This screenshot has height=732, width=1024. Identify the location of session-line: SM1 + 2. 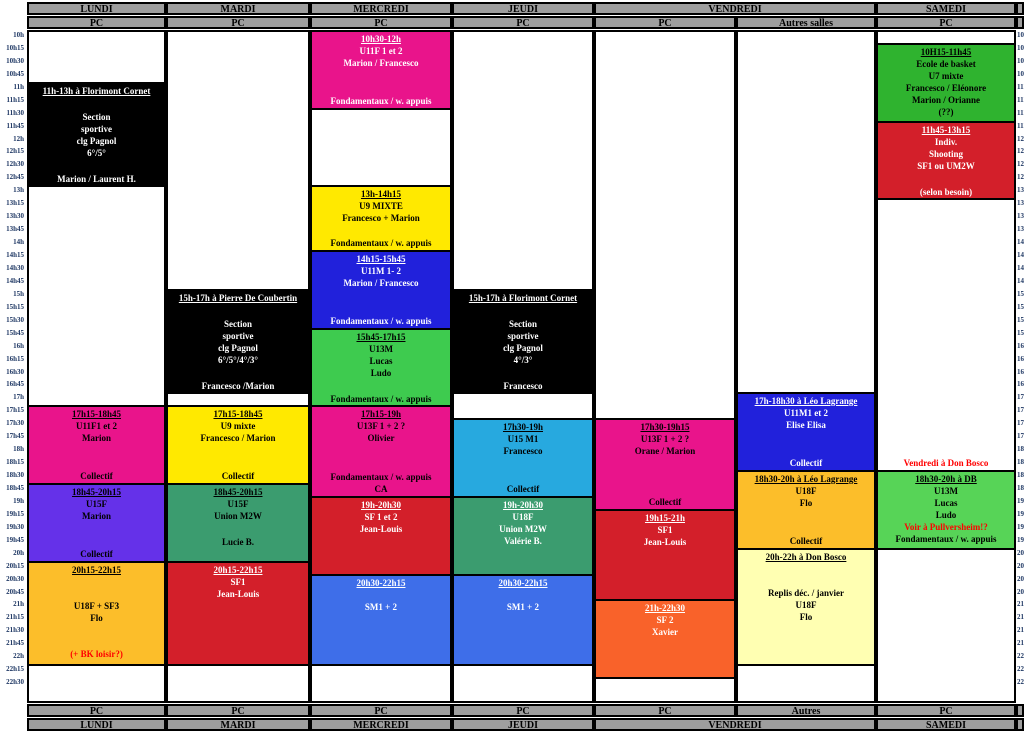
(381, 607).